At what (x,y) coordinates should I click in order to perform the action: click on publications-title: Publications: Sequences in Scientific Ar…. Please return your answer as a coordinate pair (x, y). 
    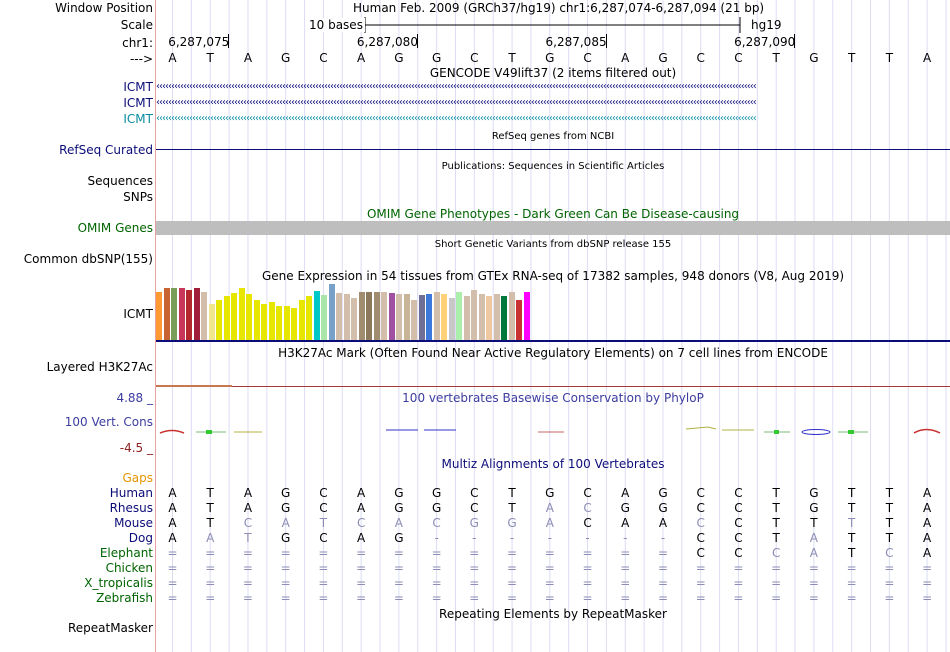
    Looking at the image, I should click on (553, 166).